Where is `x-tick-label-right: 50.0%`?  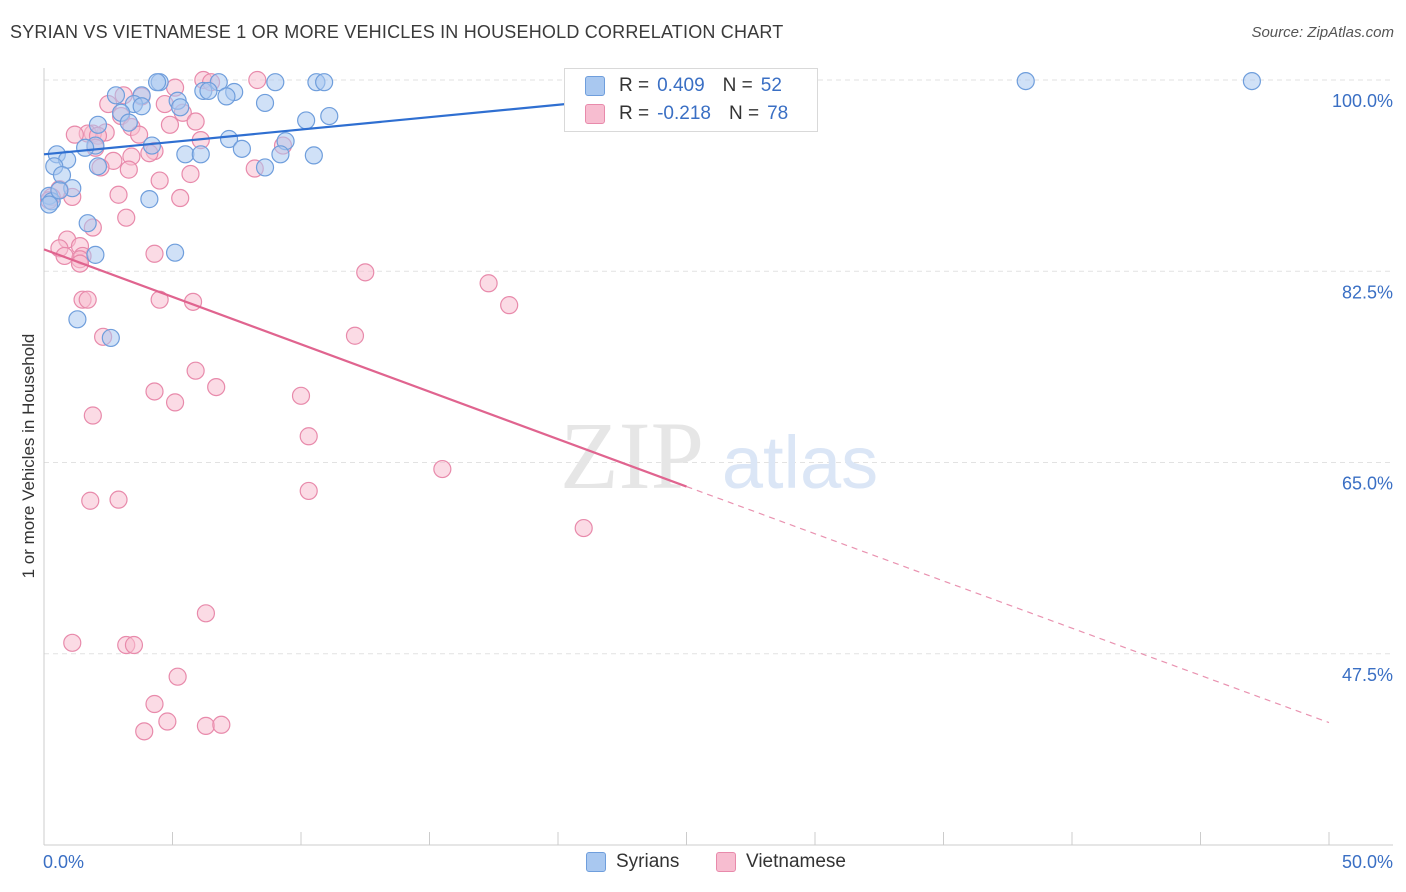 x-tick-label-right: 50.0% is located at coordinates (1367, 862).